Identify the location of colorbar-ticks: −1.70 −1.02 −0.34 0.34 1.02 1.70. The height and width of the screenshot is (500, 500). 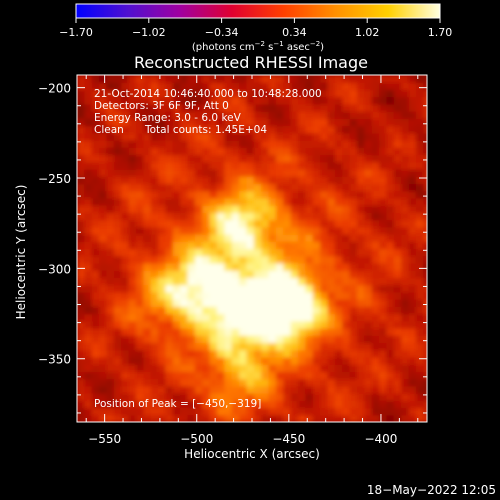
(255, 28).